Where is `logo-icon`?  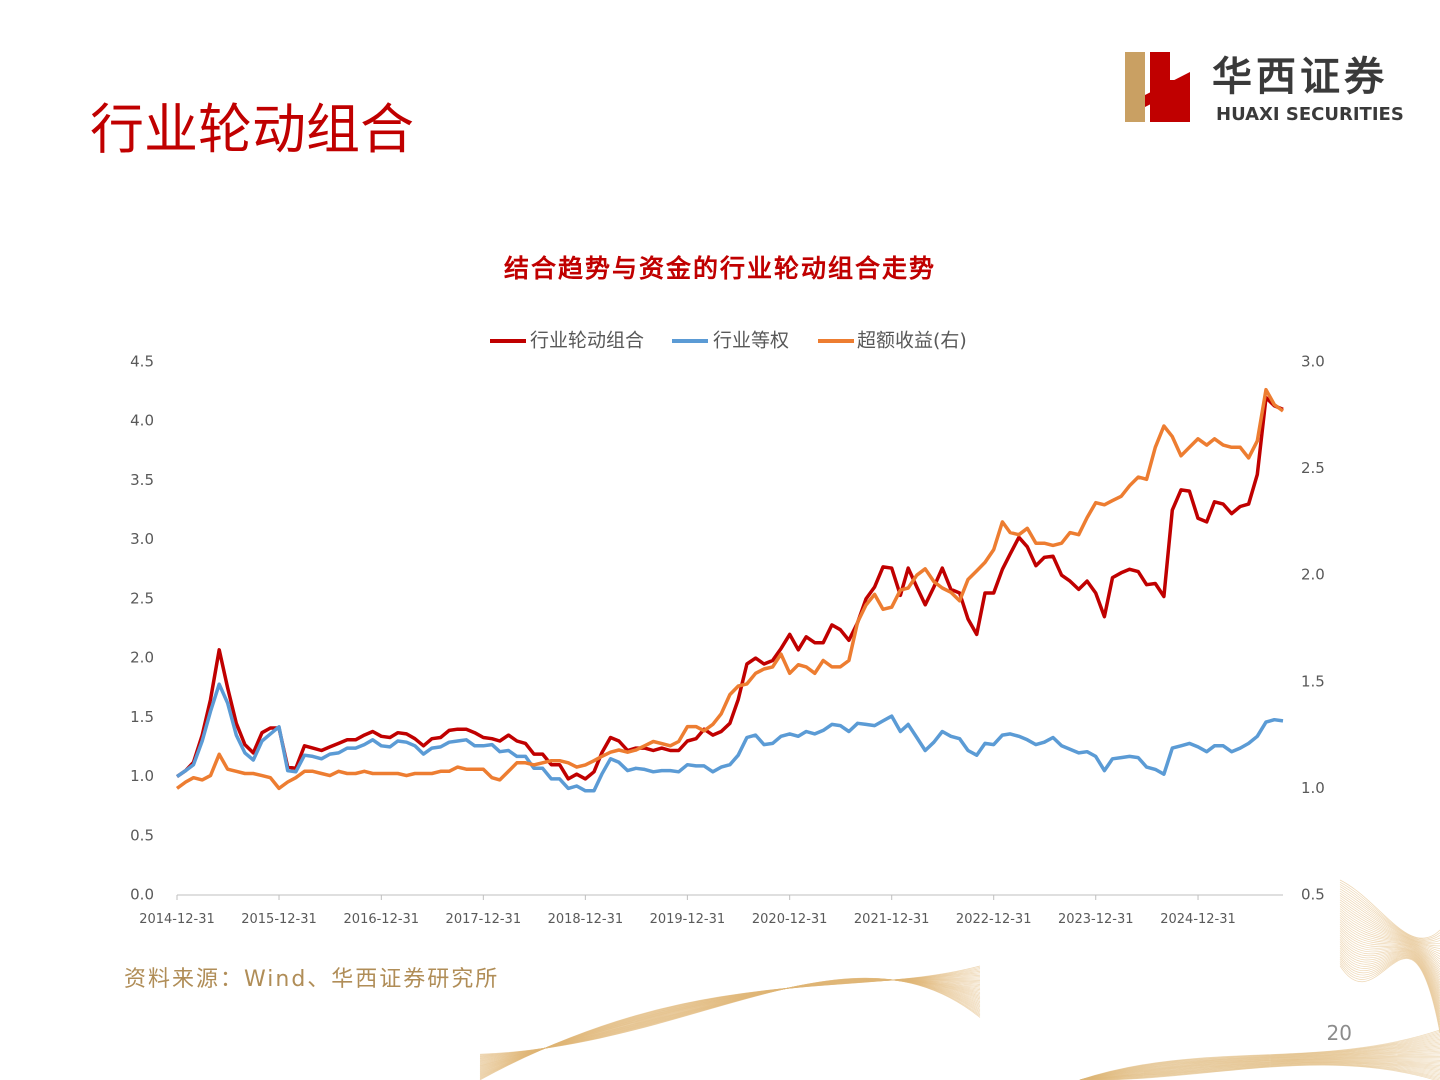
logo-icon is located at coordinates (1157, 87).